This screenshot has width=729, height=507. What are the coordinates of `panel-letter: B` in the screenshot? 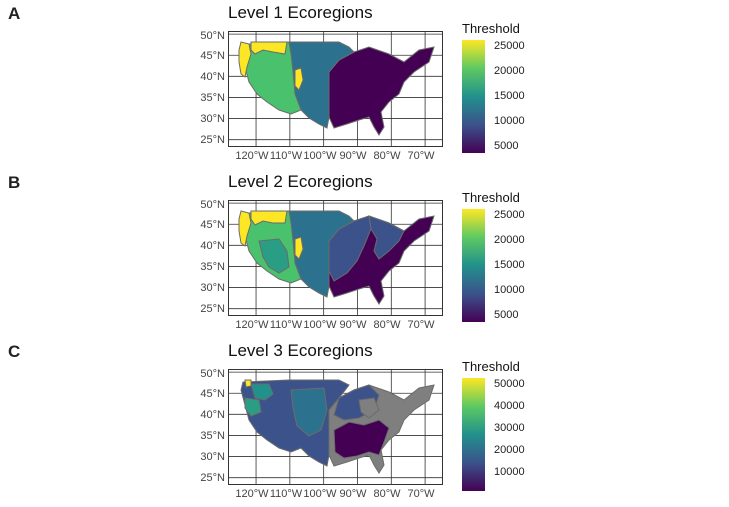 It's located at (14, 182).